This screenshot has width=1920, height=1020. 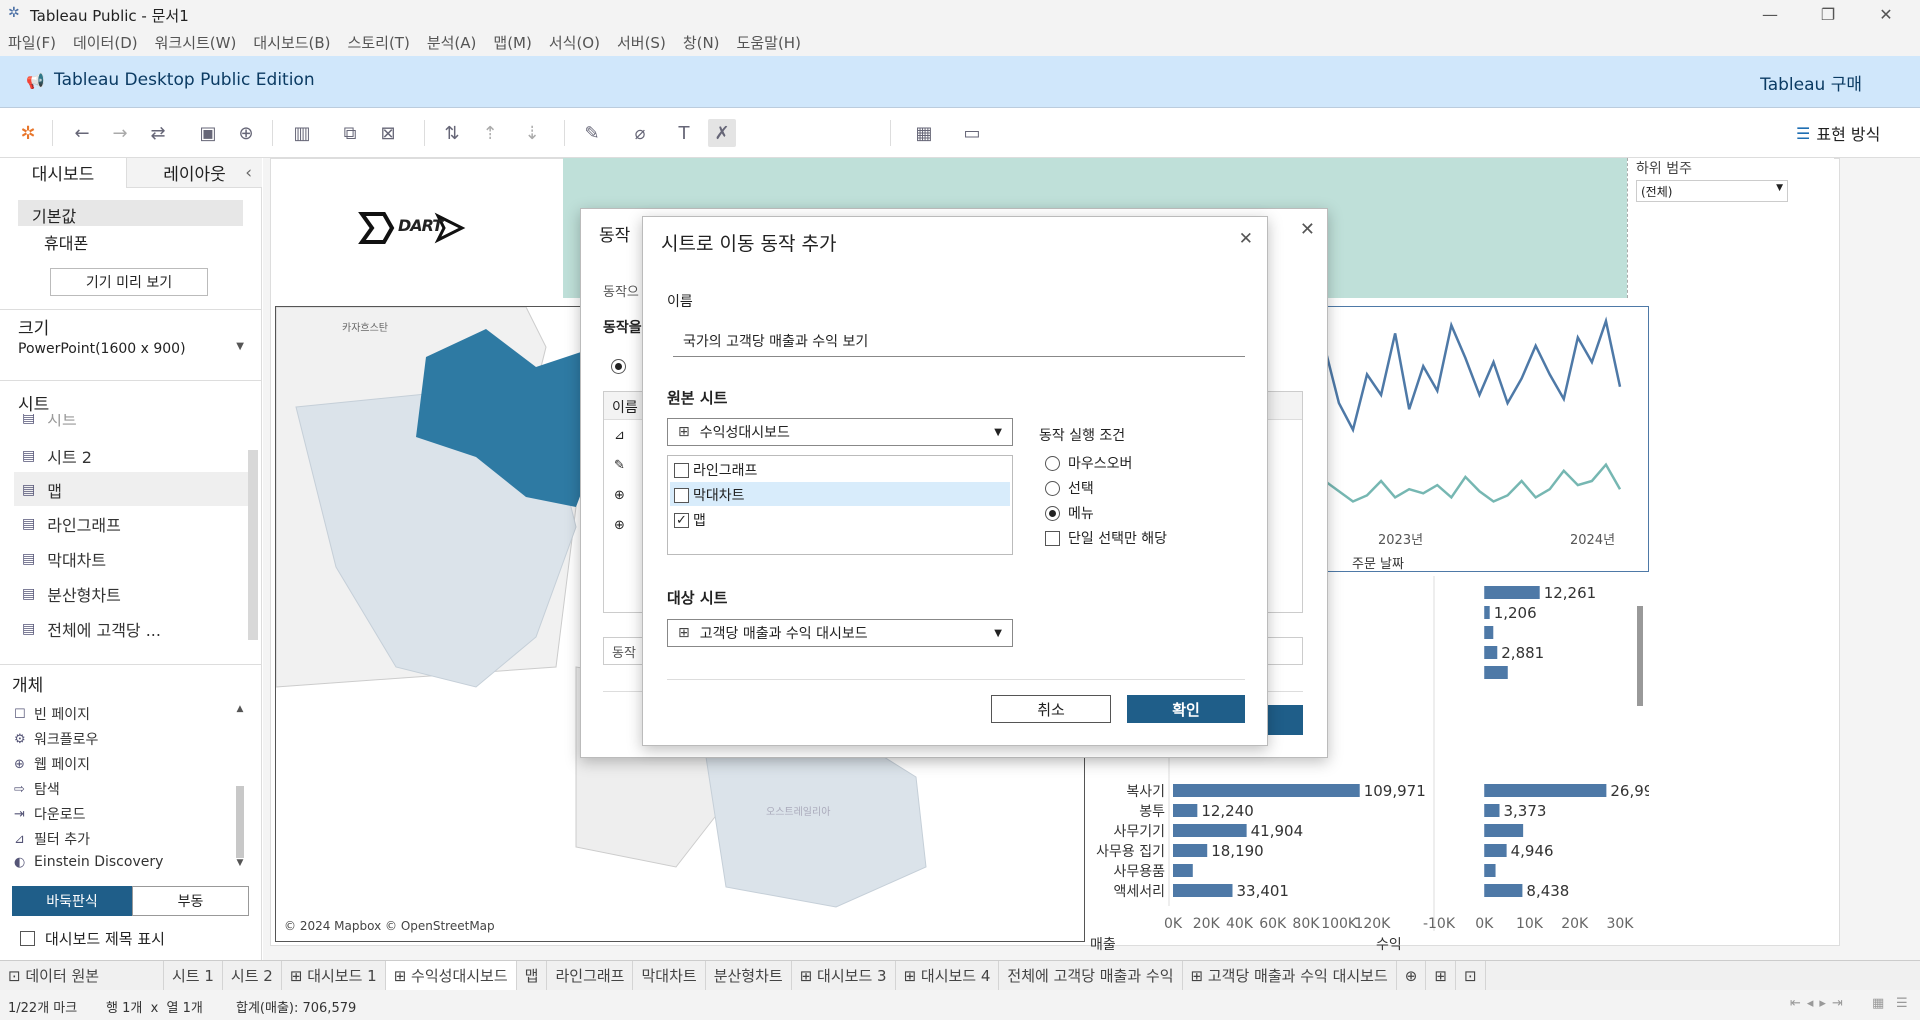 What do you see at coordinates (924, 133) in the screenshot?
I see `show-cards-icon: ▦` at bounding box center [924, 133].